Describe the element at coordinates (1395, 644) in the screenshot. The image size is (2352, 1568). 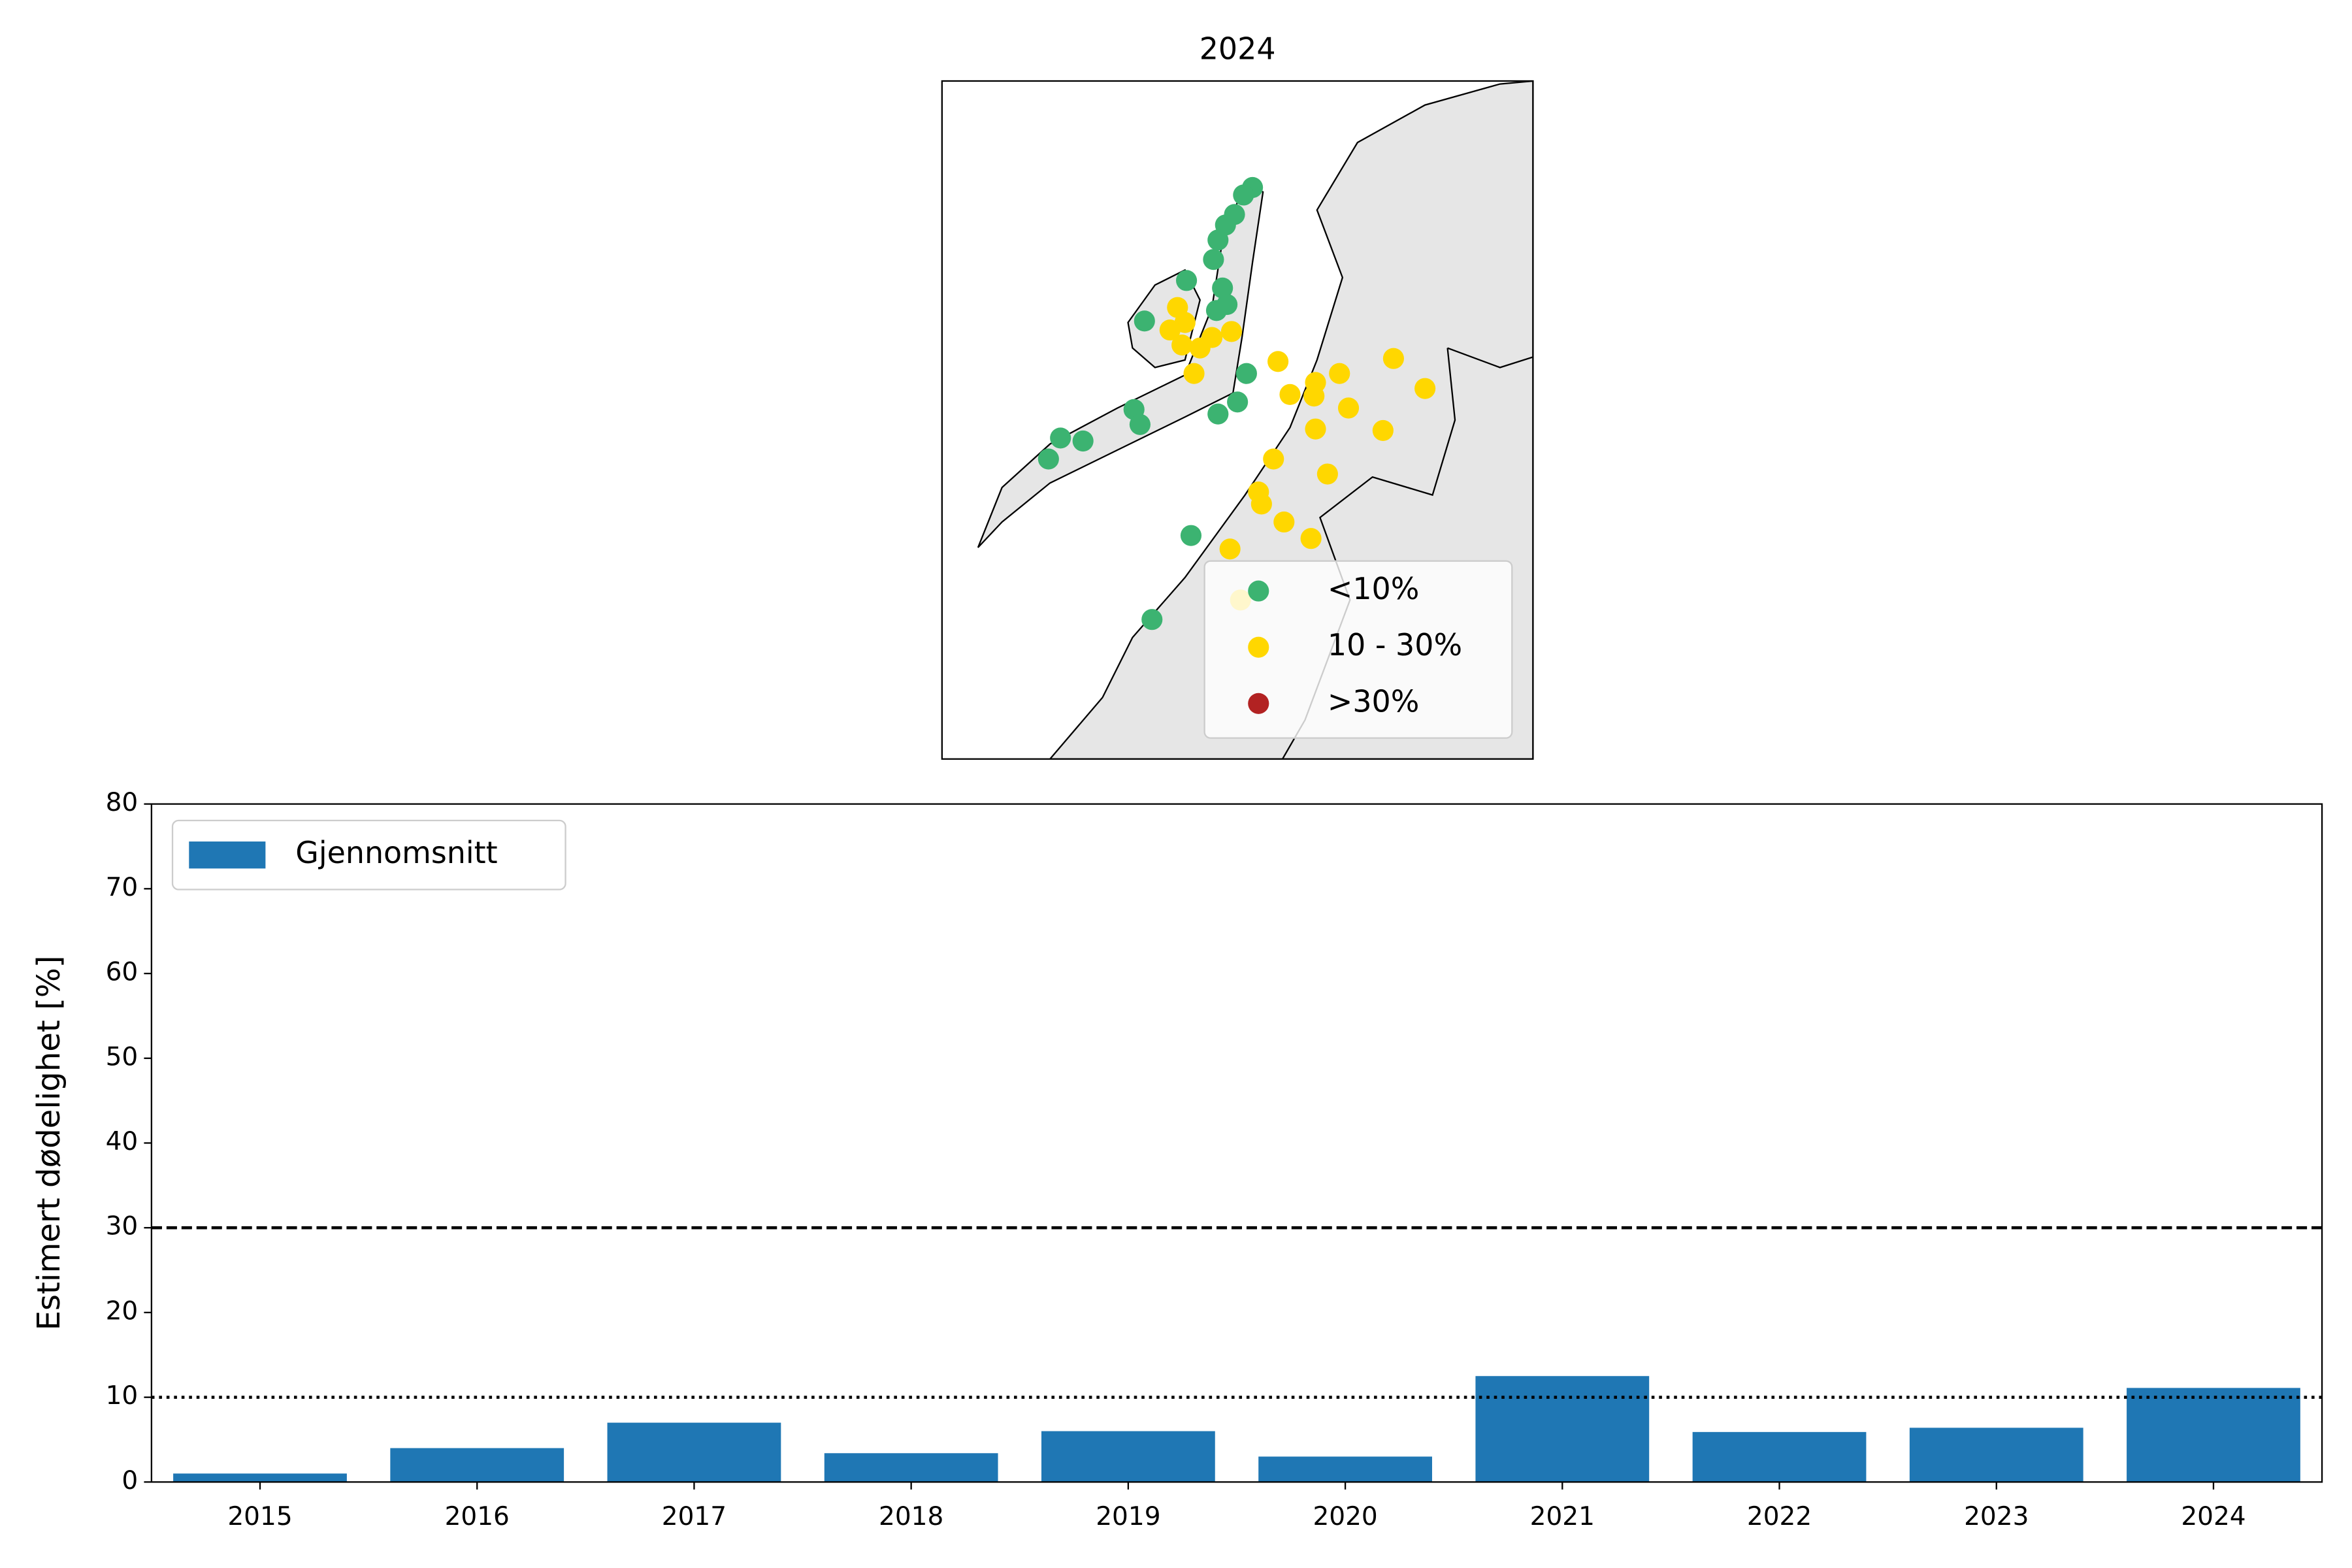
I see `legend-label: 10 - 30%` at that location.